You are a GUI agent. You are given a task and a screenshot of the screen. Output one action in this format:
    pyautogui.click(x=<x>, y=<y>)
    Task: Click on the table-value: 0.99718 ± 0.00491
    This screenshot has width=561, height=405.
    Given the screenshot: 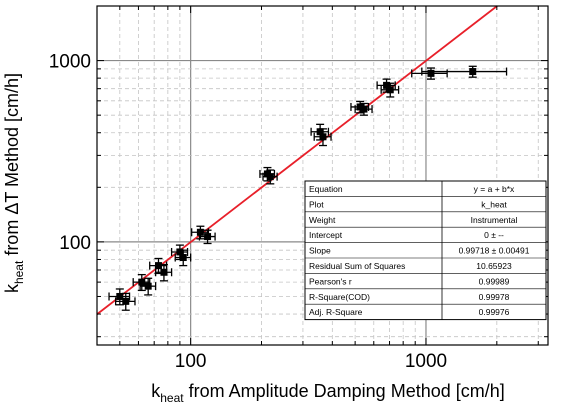 What is the action you would take?
    pyautogui.click(x=494, y=251)
    